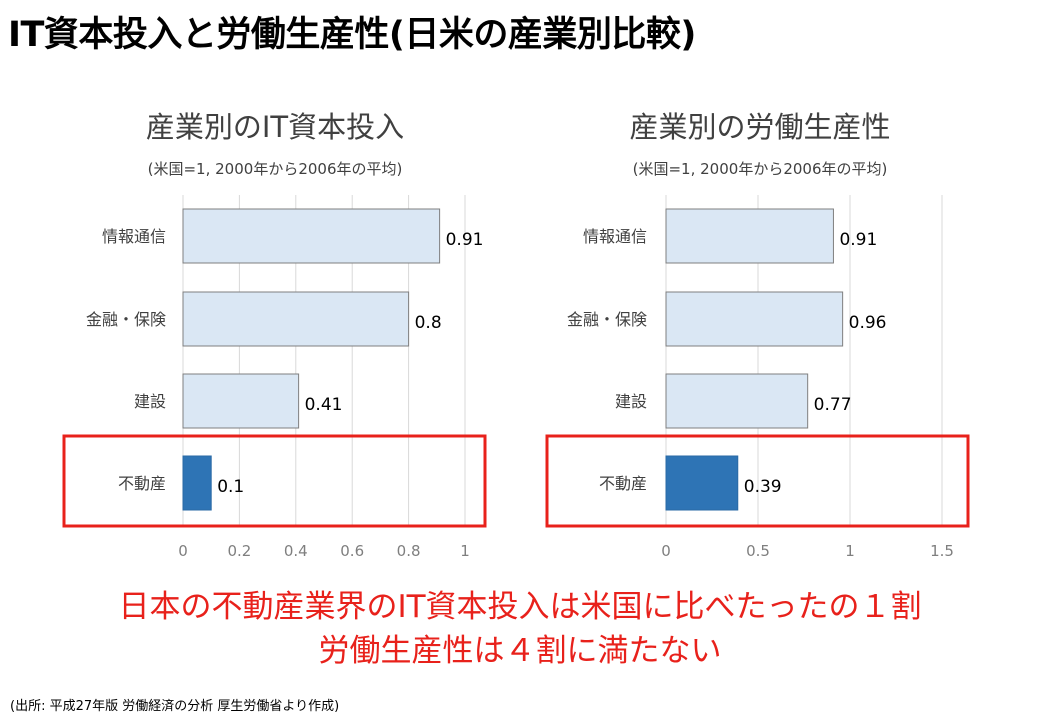 The height and width of the screenshot is (720, 1040). What do you see at coordinates (352, 551) in the screenshot?
I see `x-tick-label: 0.6` at bounding box center [352, 551].